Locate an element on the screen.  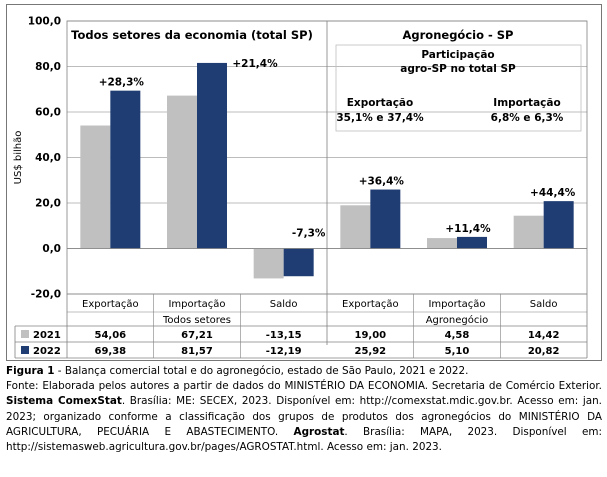
y-tick-label: 40,0 is located at coordinates (48, 158).